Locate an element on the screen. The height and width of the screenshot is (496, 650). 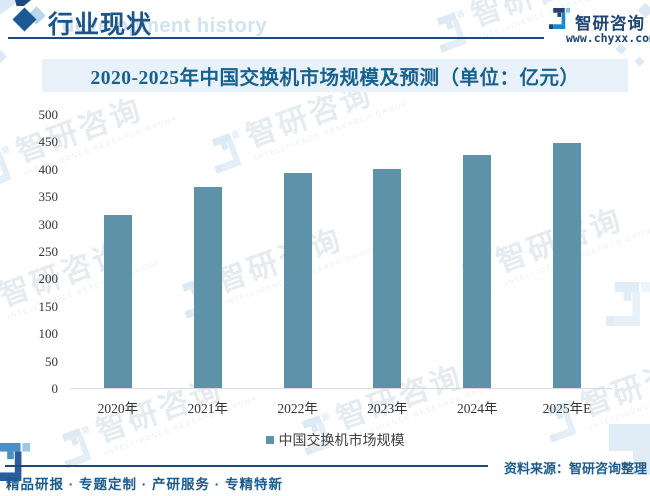
footer-tagline: 精品研报 · 专题定制 · 产研服务 · 专精特新 is located at coordinates (144, 484).